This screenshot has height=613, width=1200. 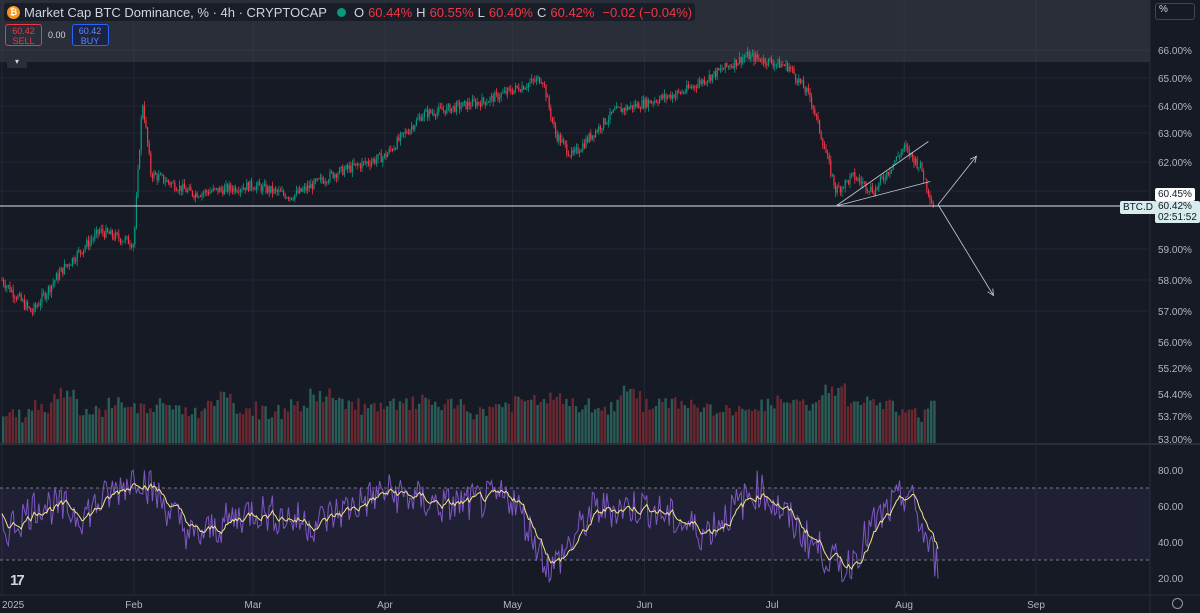 What do you see at coordinates (23, 35) in the screenshot?
I see `sell-button: 60.42 SELL` at bounding box center [23, 35].